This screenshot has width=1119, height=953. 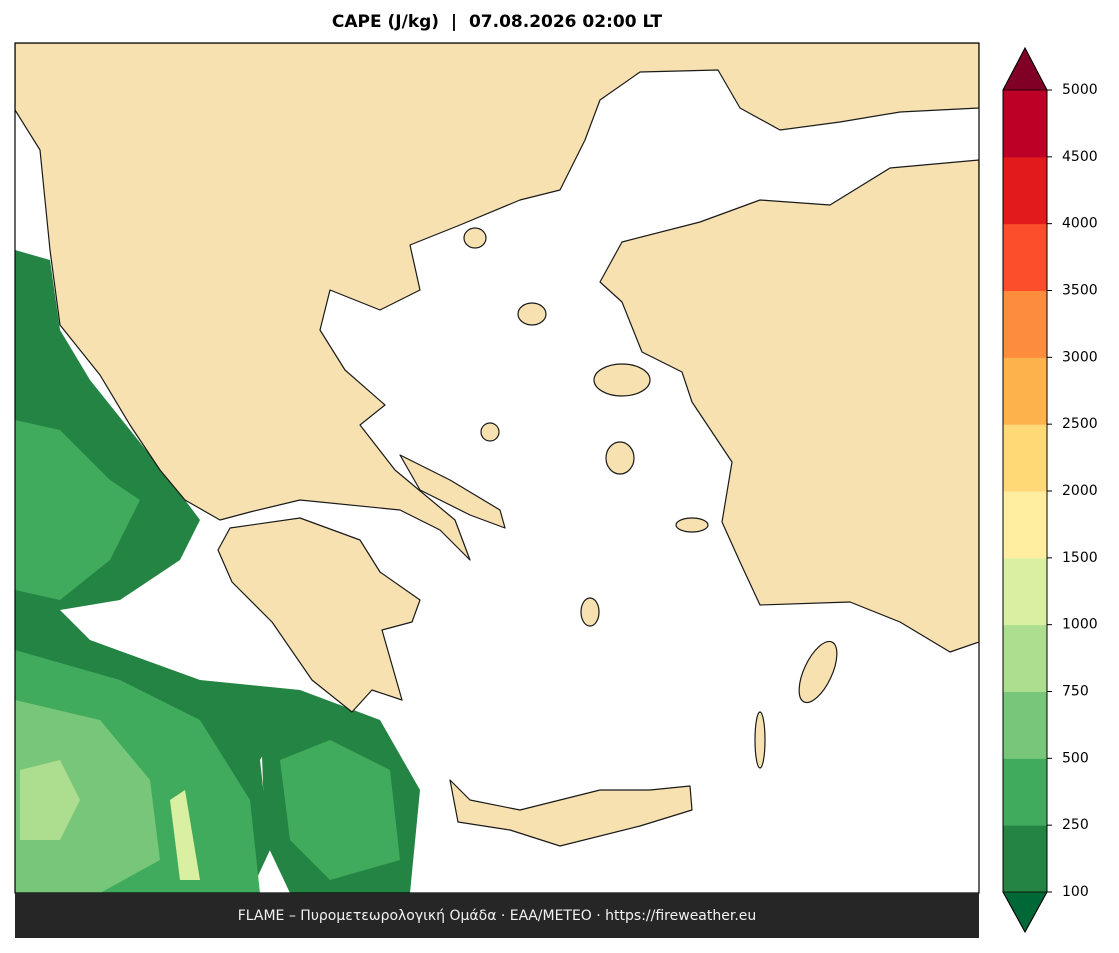 I want to click on colorbar-tick-label: 250, so click(x=1075, y=825).